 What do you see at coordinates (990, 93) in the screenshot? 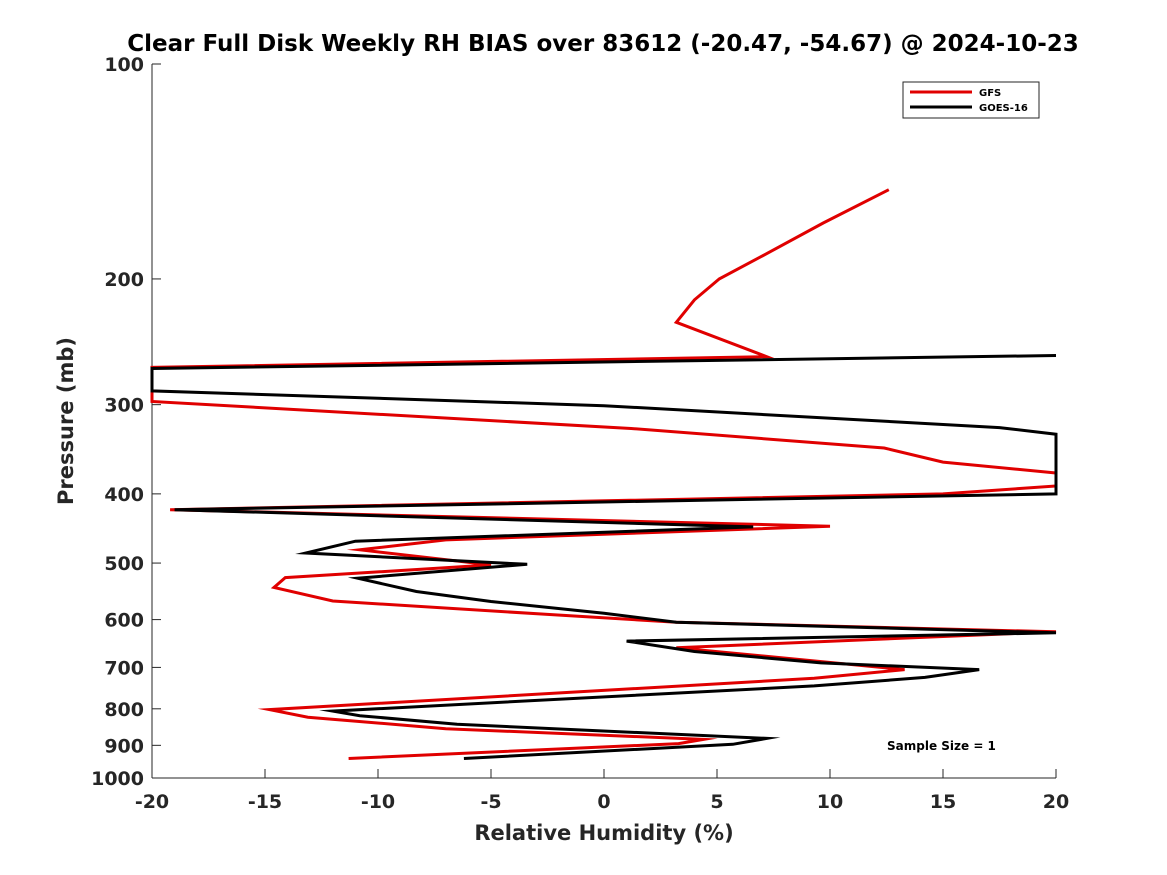
I see `legend-label-gfs: GFS` at bounding box center [990, 93].